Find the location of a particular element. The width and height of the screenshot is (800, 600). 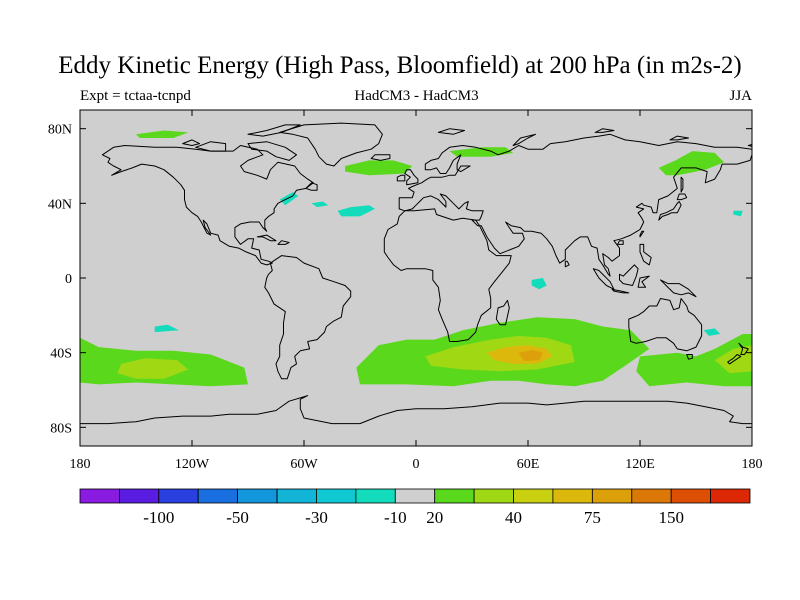

coastline-sri-lanka is located at coordinates (567, 264).